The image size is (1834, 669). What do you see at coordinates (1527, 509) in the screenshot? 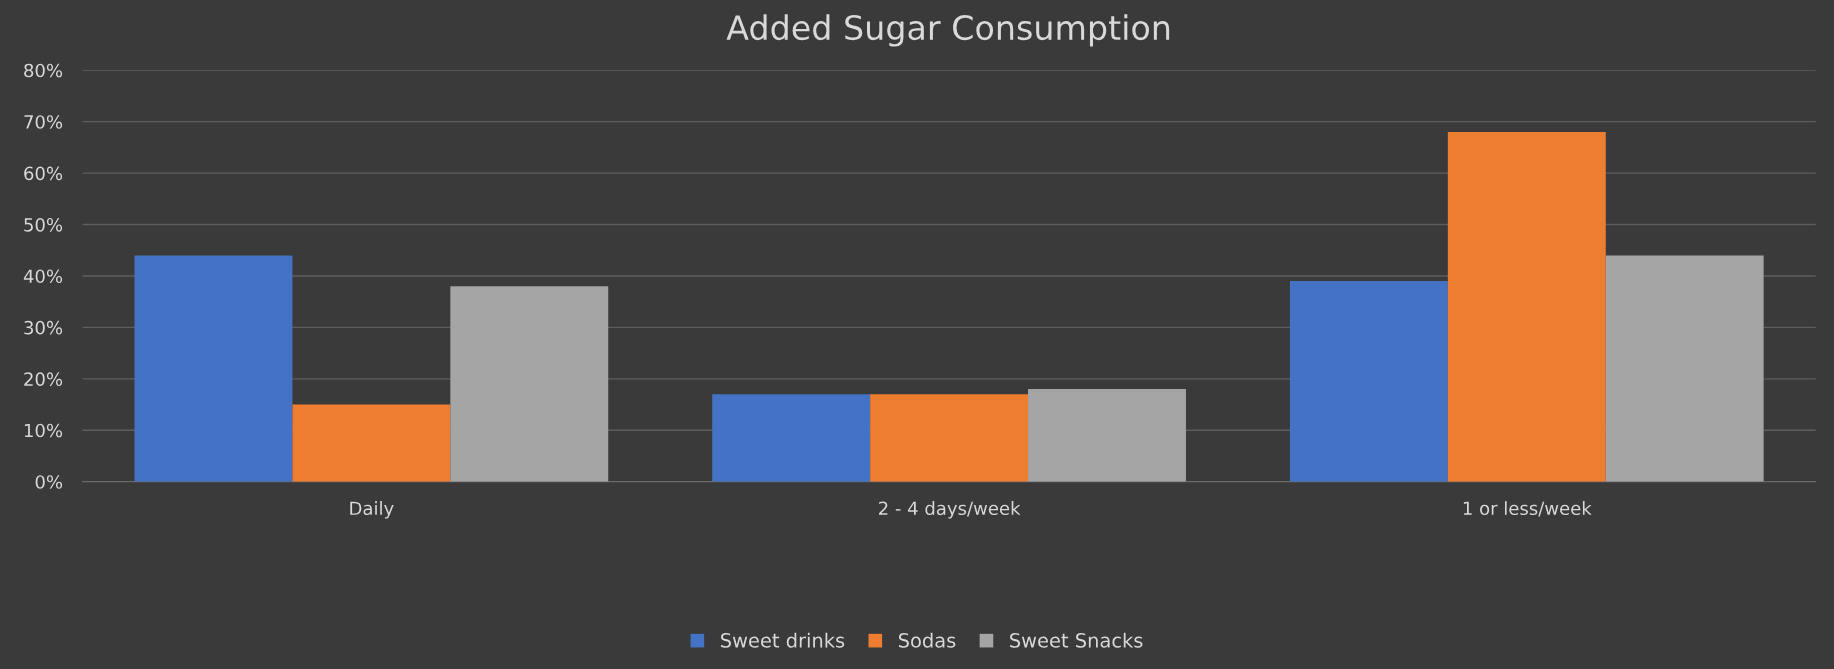
I see `x-tick-label: 1 or less/week` at bounding box center [1527, 509].